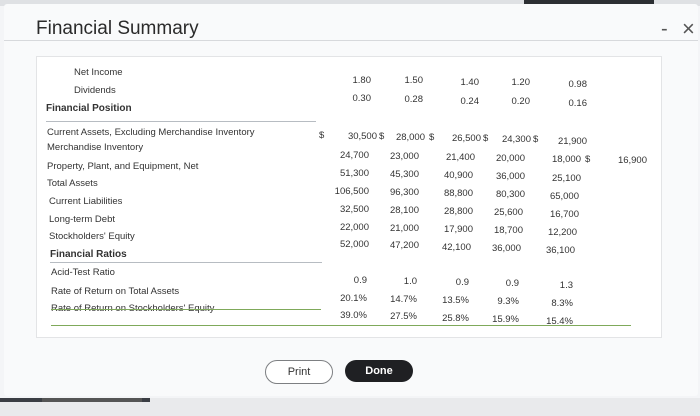  I want to click on table-bottom-rule, so click(341, 325).